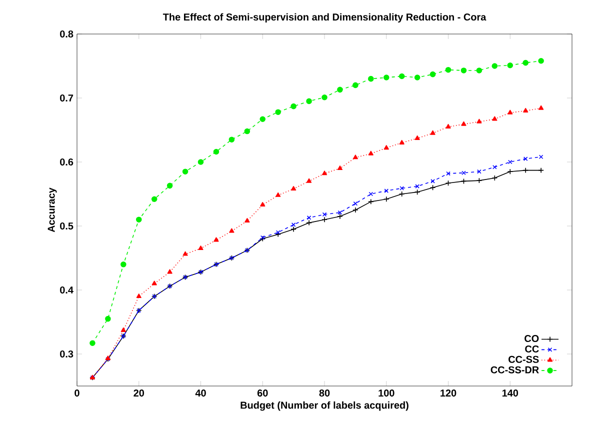 The width and height of the screenshot is (599, 430). I want to click on y-tick-label: 0.4, so click(67, 290).